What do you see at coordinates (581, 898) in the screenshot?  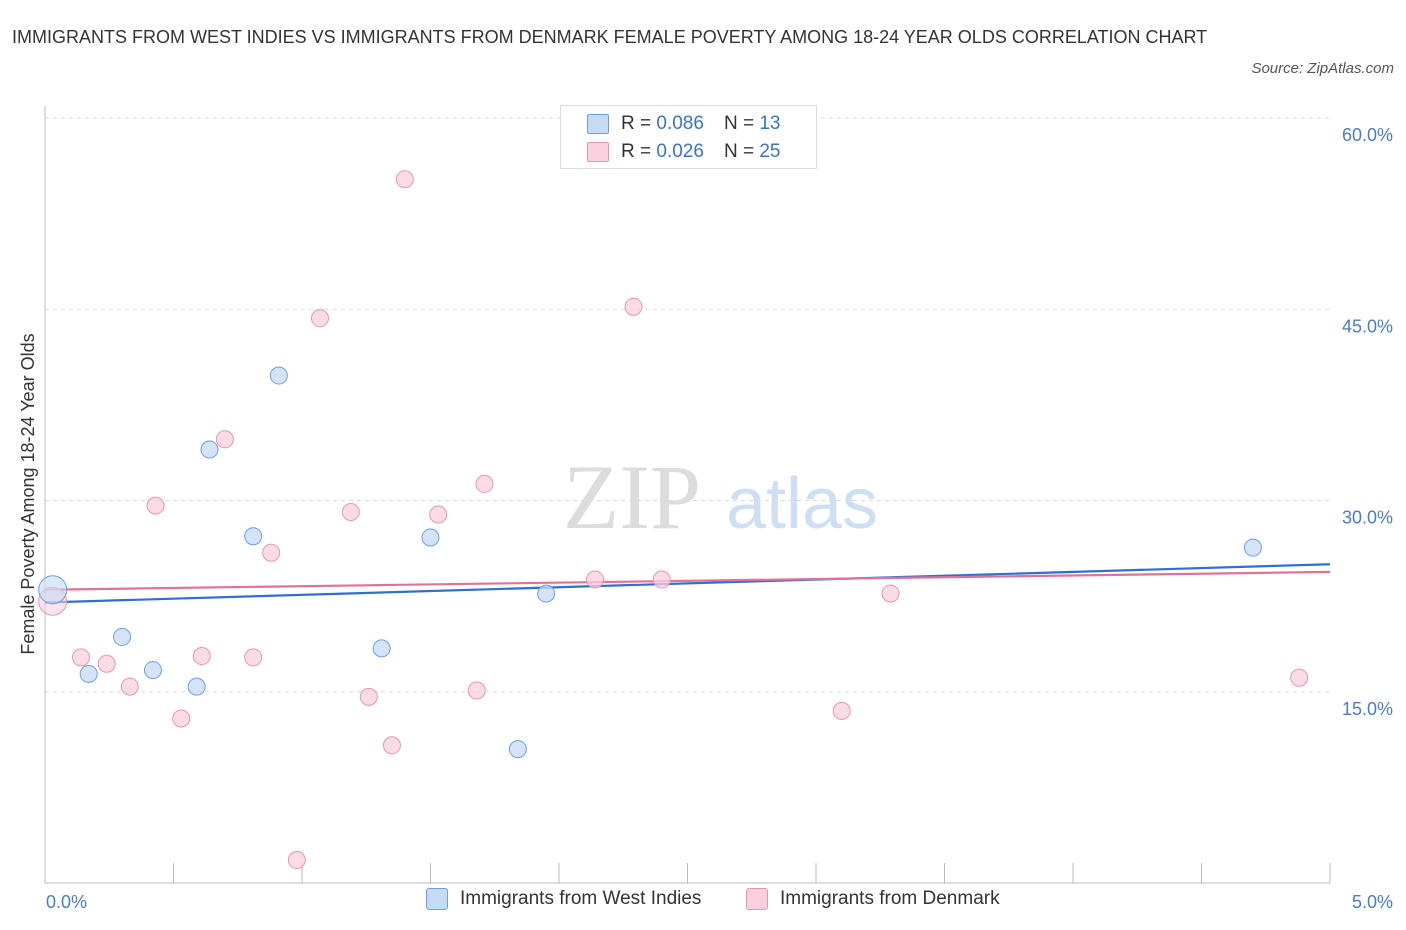 I see `legend-label-west-indies: Immigrants from West Indies` at bounding box center [581, 898].